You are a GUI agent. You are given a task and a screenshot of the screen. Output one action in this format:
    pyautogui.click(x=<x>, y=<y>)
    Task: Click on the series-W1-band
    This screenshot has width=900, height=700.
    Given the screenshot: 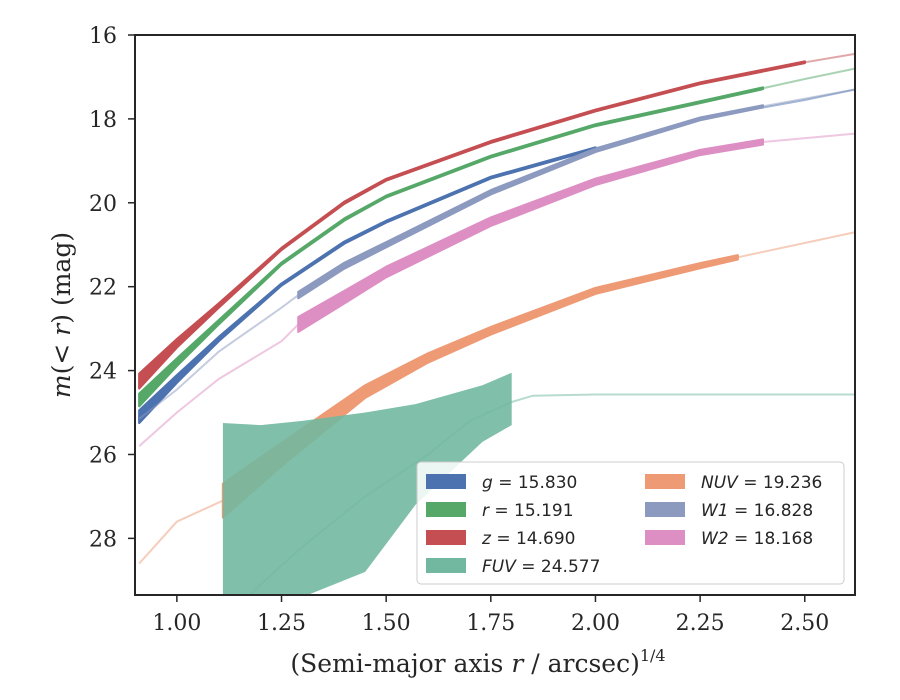 What is the action you would take?
    pyautogui.click(x=530, y=202)
    